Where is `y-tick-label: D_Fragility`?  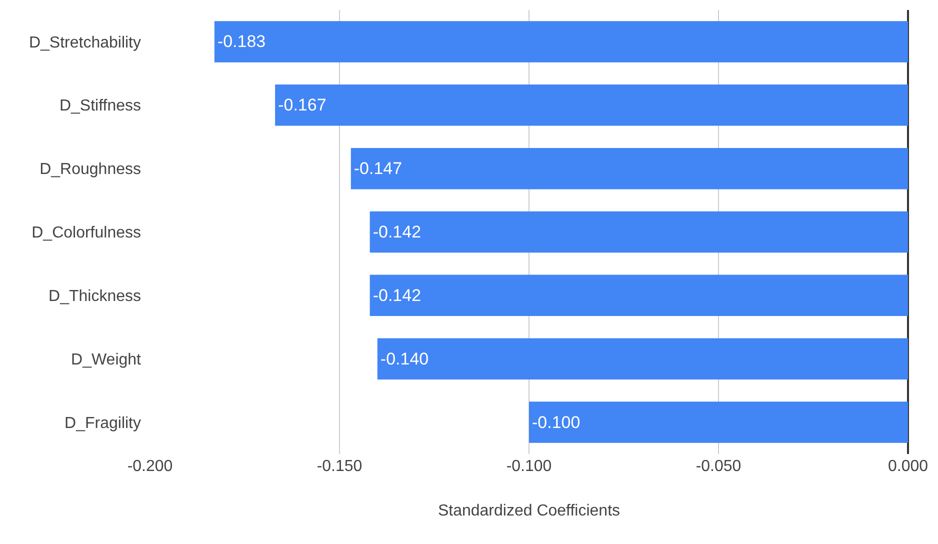
y-tick-label: D_Fragility is located at coordinates (102, 423).